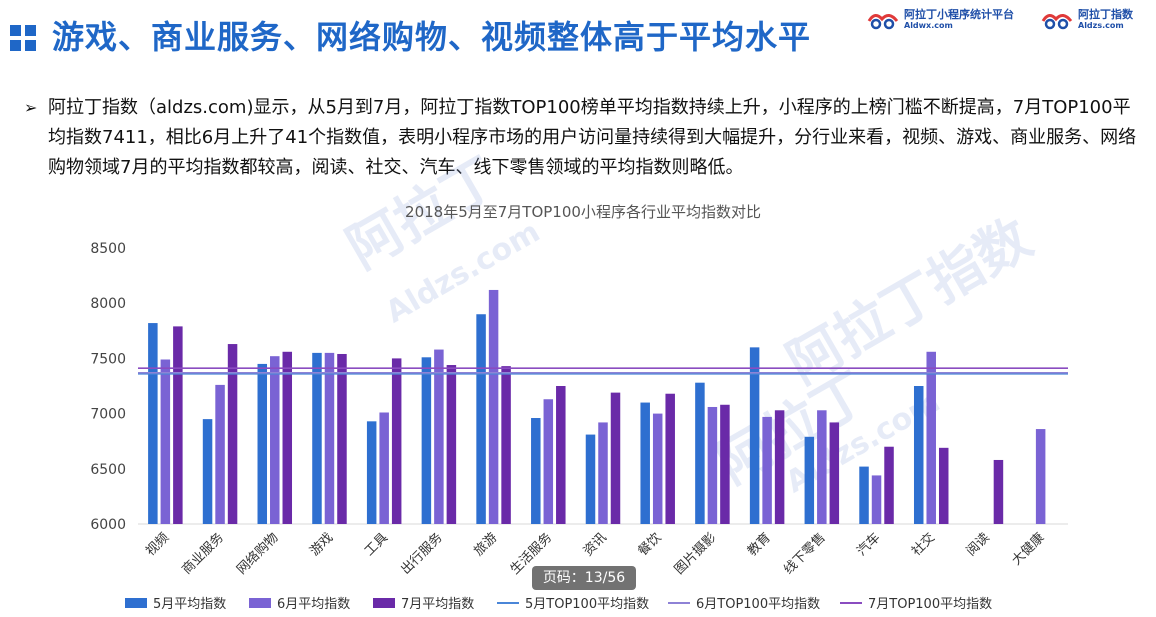  I want to click on x-tick-label: 社交, so click(923, 545).